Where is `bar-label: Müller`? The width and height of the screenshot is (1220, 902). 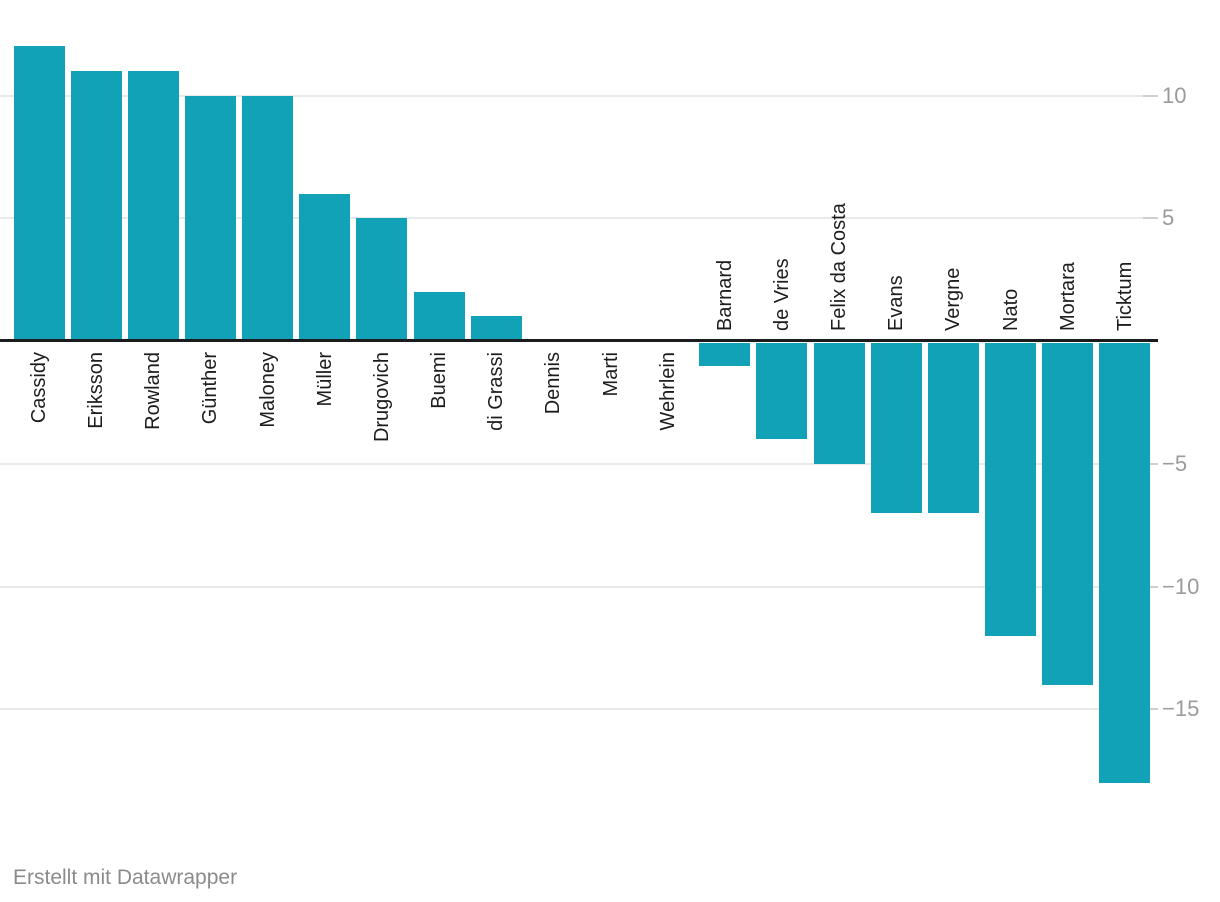 bar-label: Müller is located at coordinates (324, 379).